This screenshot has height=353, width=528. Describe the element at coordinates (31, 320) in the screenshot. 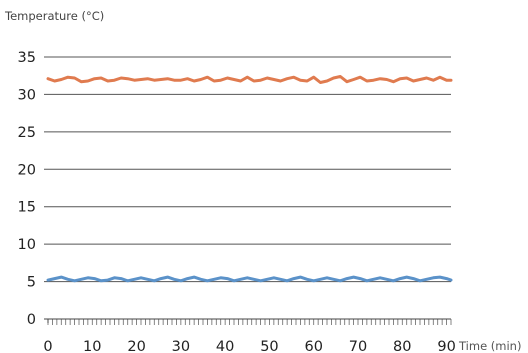

I see `y-tick-label-0: 0` at that location.